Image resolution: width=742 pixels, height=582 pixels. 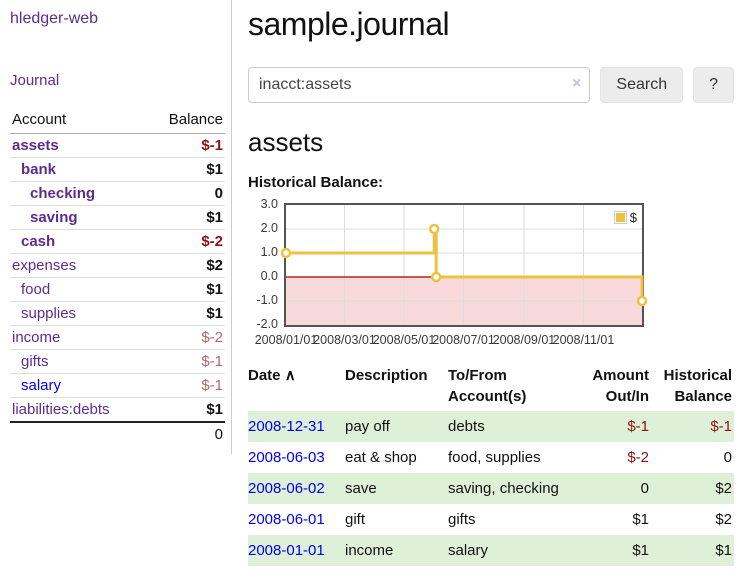 I want to click on brand: hledger-web, so click(x=117, y=19).